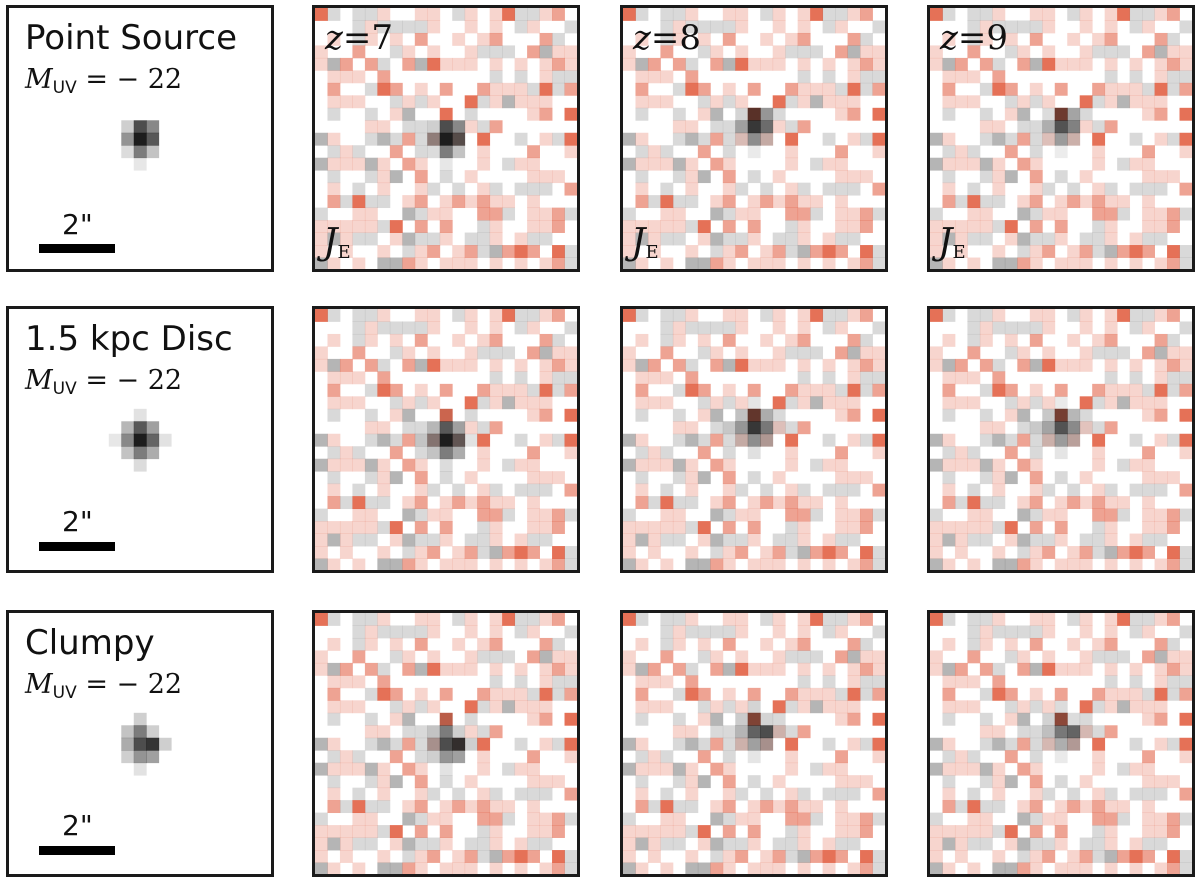  Describe the element at coordinates (652, 252) in the screenshot. I see `band-subscript: E` at that location.